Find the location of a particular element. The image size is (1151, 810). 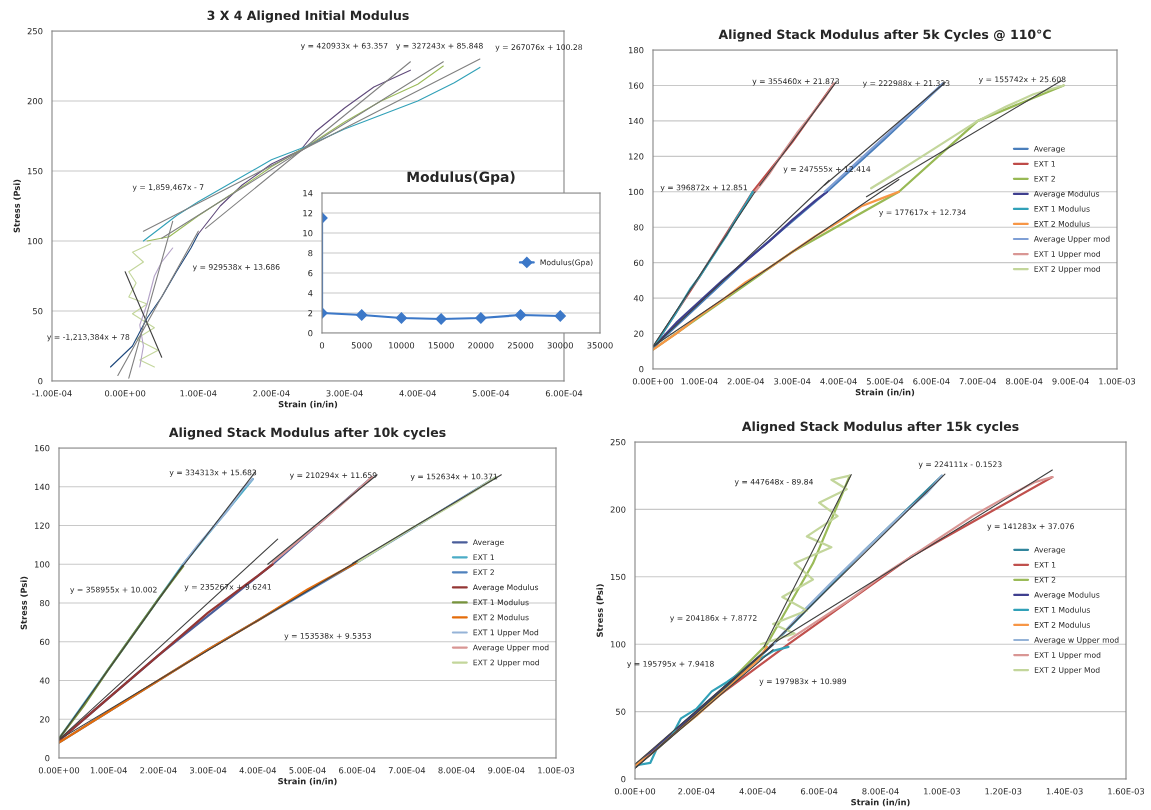

chart-title: Aligned Stack Modulus after 15k cycles is located at coordinates (880, 427).